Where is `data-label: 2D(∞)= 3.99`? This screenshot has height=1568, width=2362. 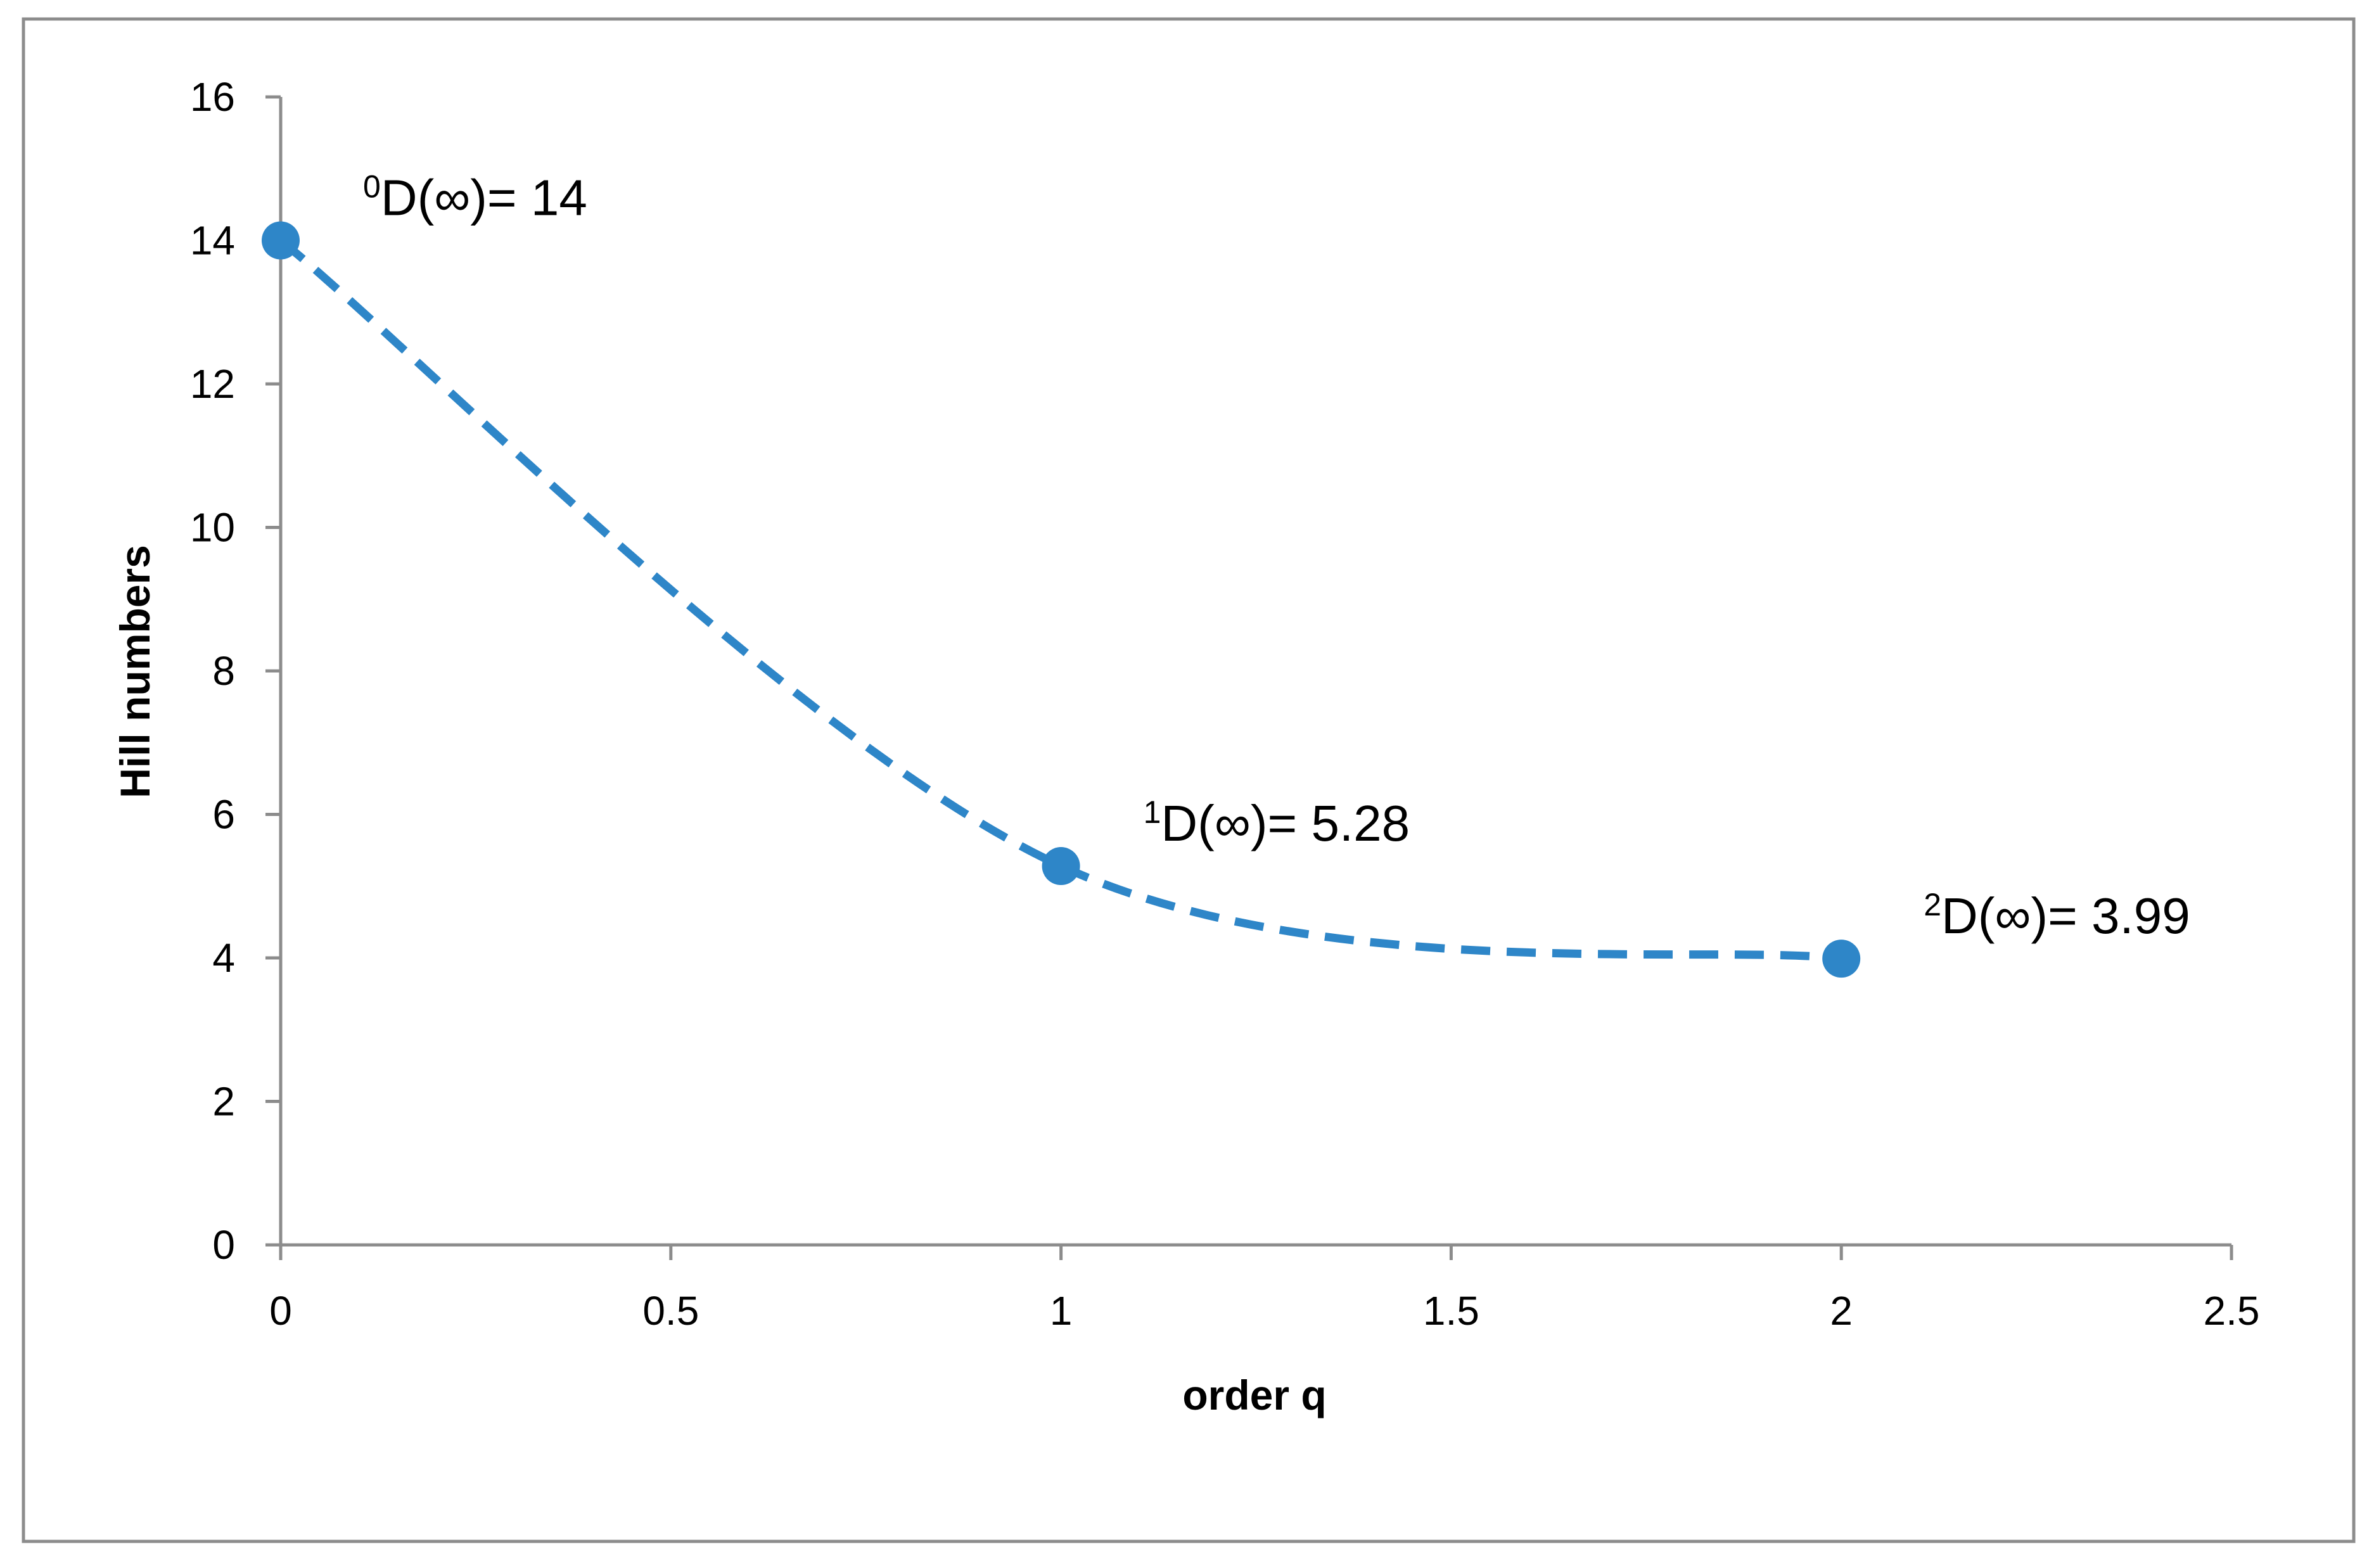 data-label: 2D(∞)= 3.99 is located at coordinates (2057, 915).